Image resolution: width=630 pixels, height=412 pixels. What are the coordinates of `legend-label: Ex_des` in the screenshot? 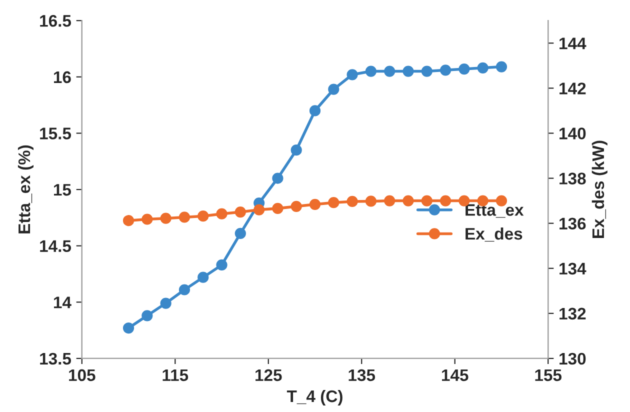 It's located at (494, 234).